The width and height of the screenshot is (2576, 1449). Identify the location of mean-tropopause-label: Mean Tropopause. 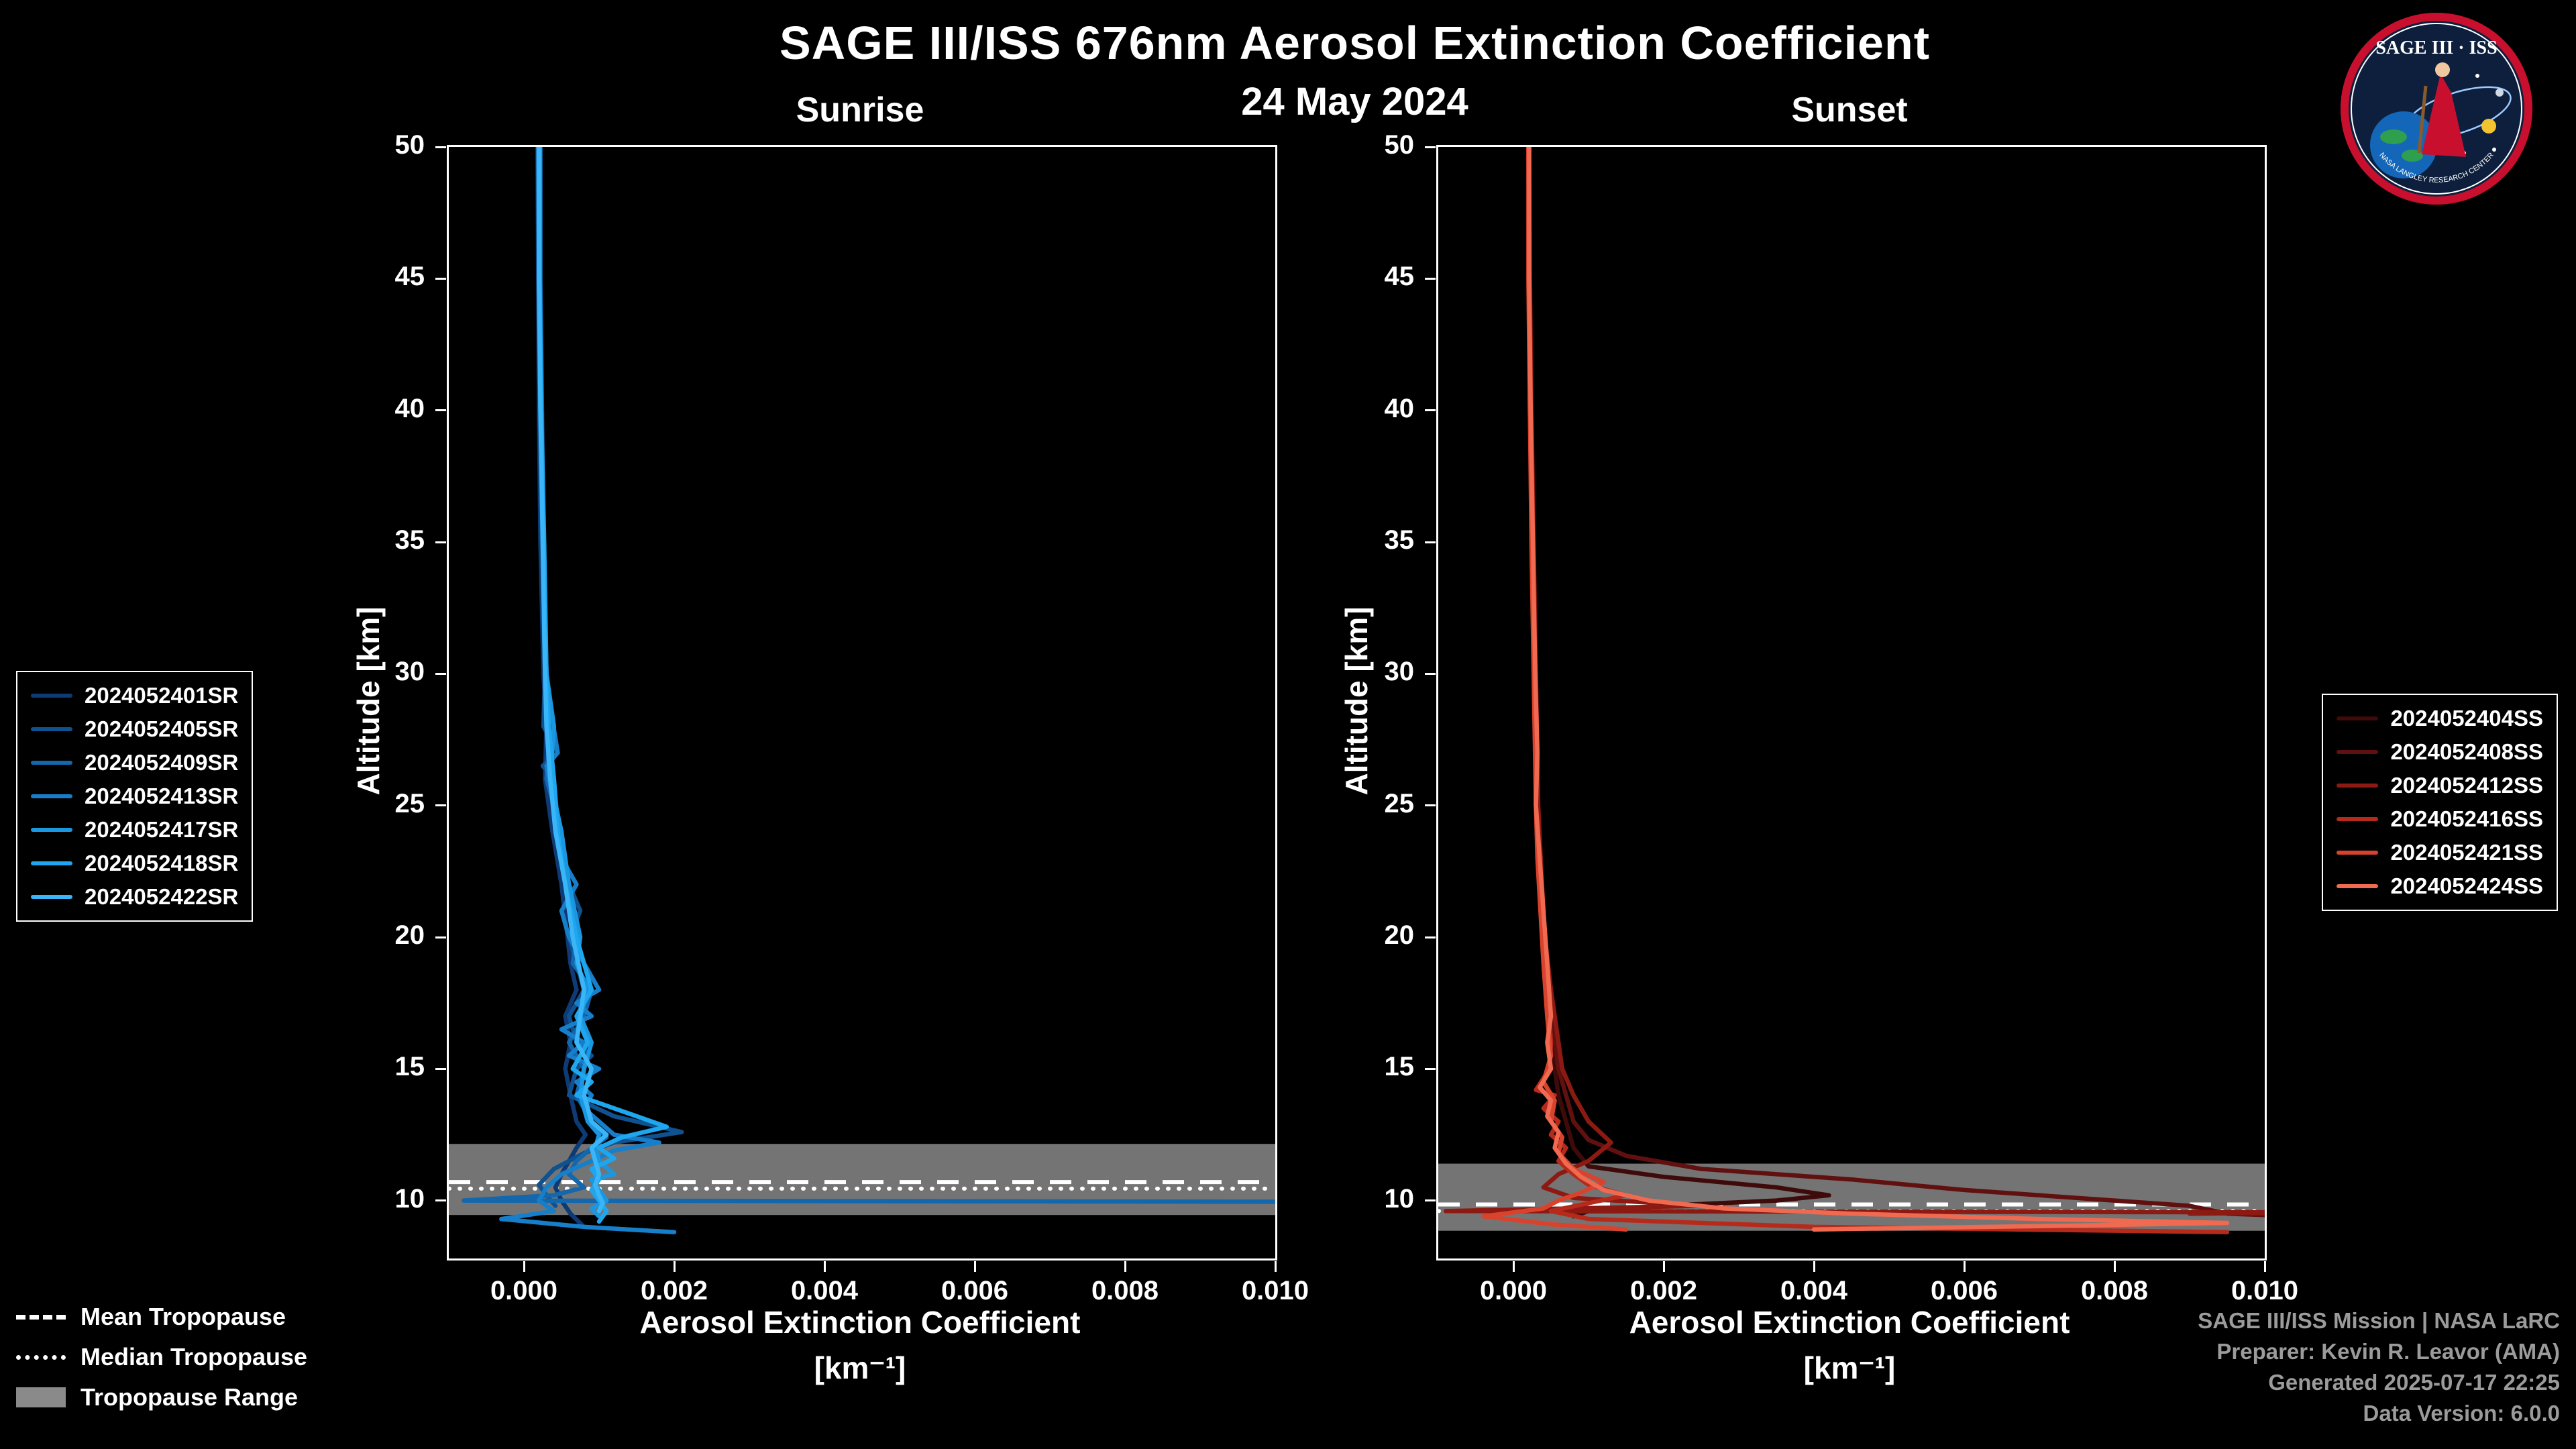
(183, 1316).